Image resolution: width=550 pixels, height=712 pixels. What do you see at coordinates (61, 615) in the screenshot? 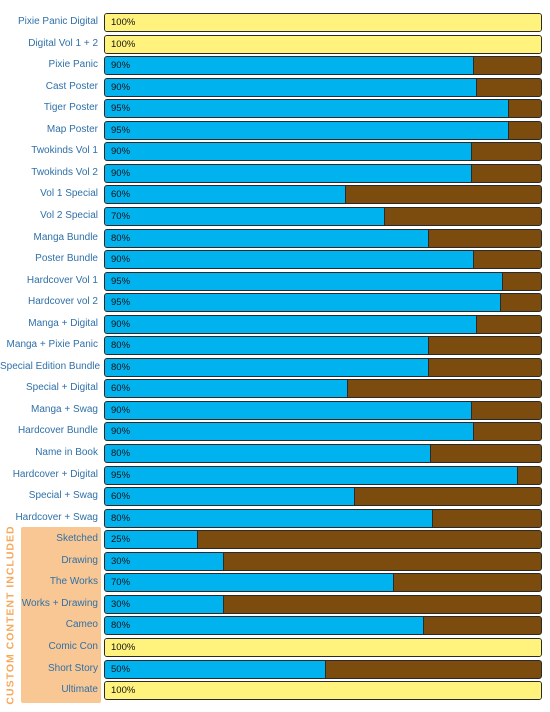
I see `custom-content-panel` at bounding box center [61, 615].